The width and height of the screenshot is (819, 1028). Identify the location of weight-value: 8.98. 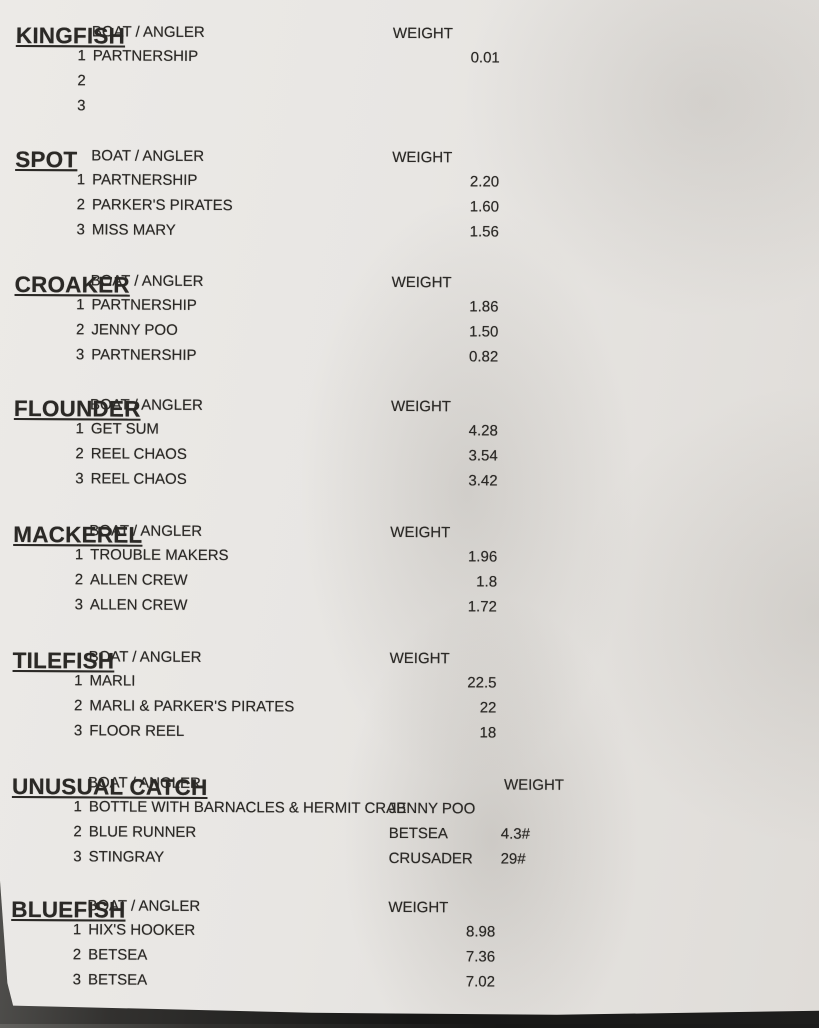
(480, 932).